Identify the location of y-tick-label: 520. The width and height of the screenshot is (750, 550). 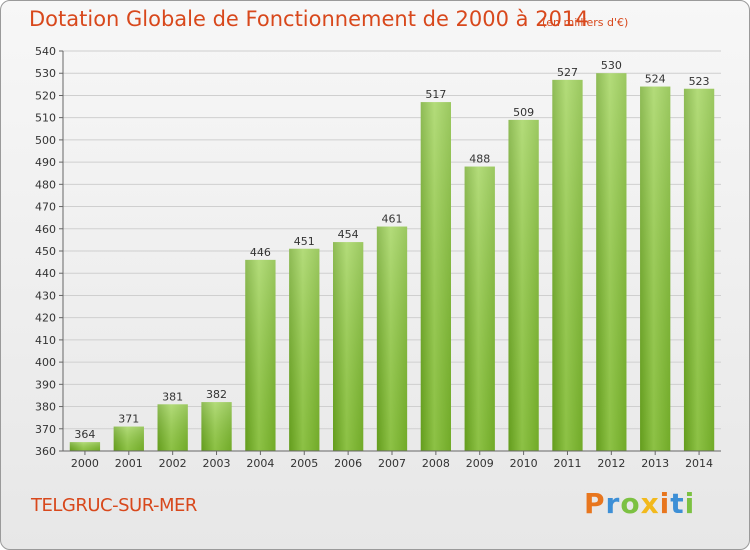
(45, 95).